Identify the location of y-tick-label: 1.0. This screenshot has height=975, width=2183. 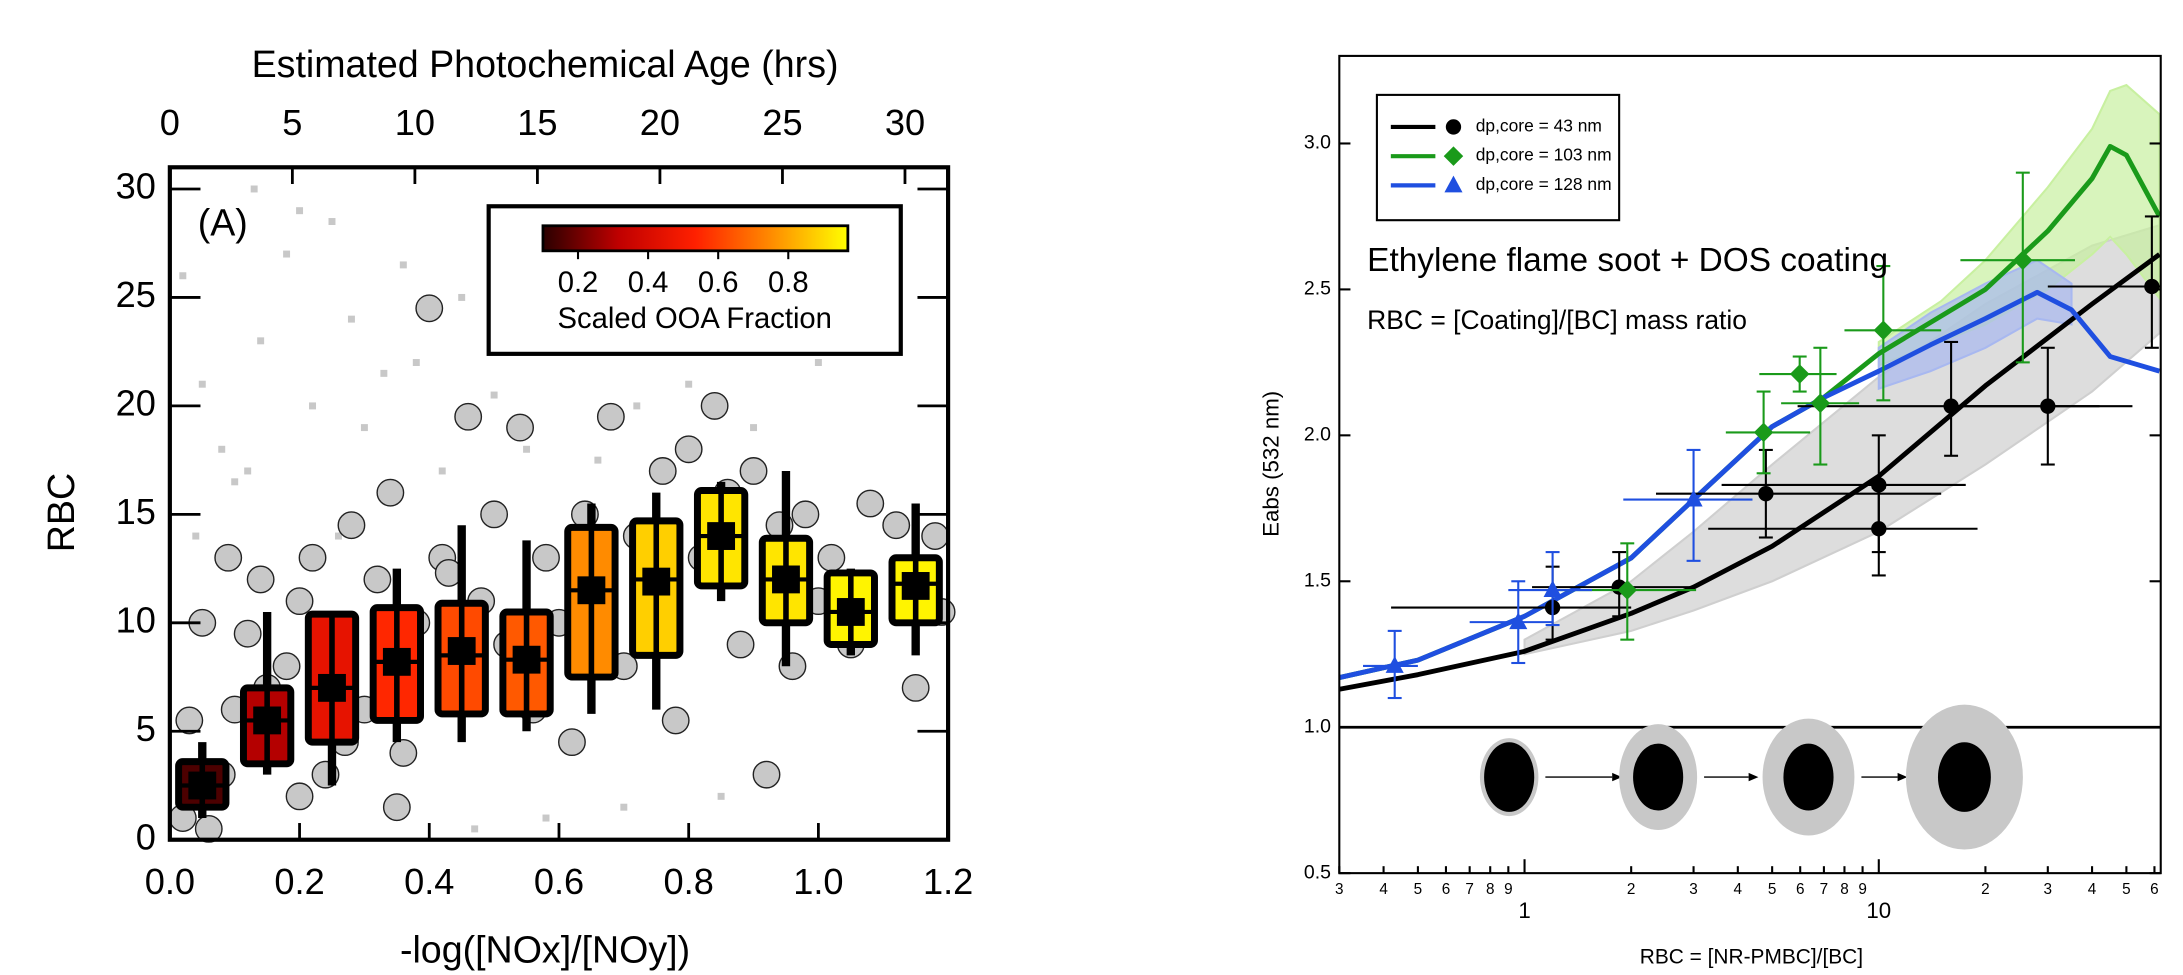
(1317, 726).